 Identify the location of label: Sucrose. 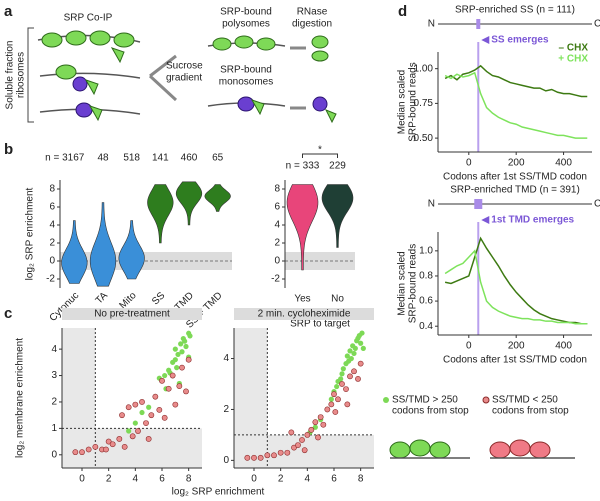
(184, 66).